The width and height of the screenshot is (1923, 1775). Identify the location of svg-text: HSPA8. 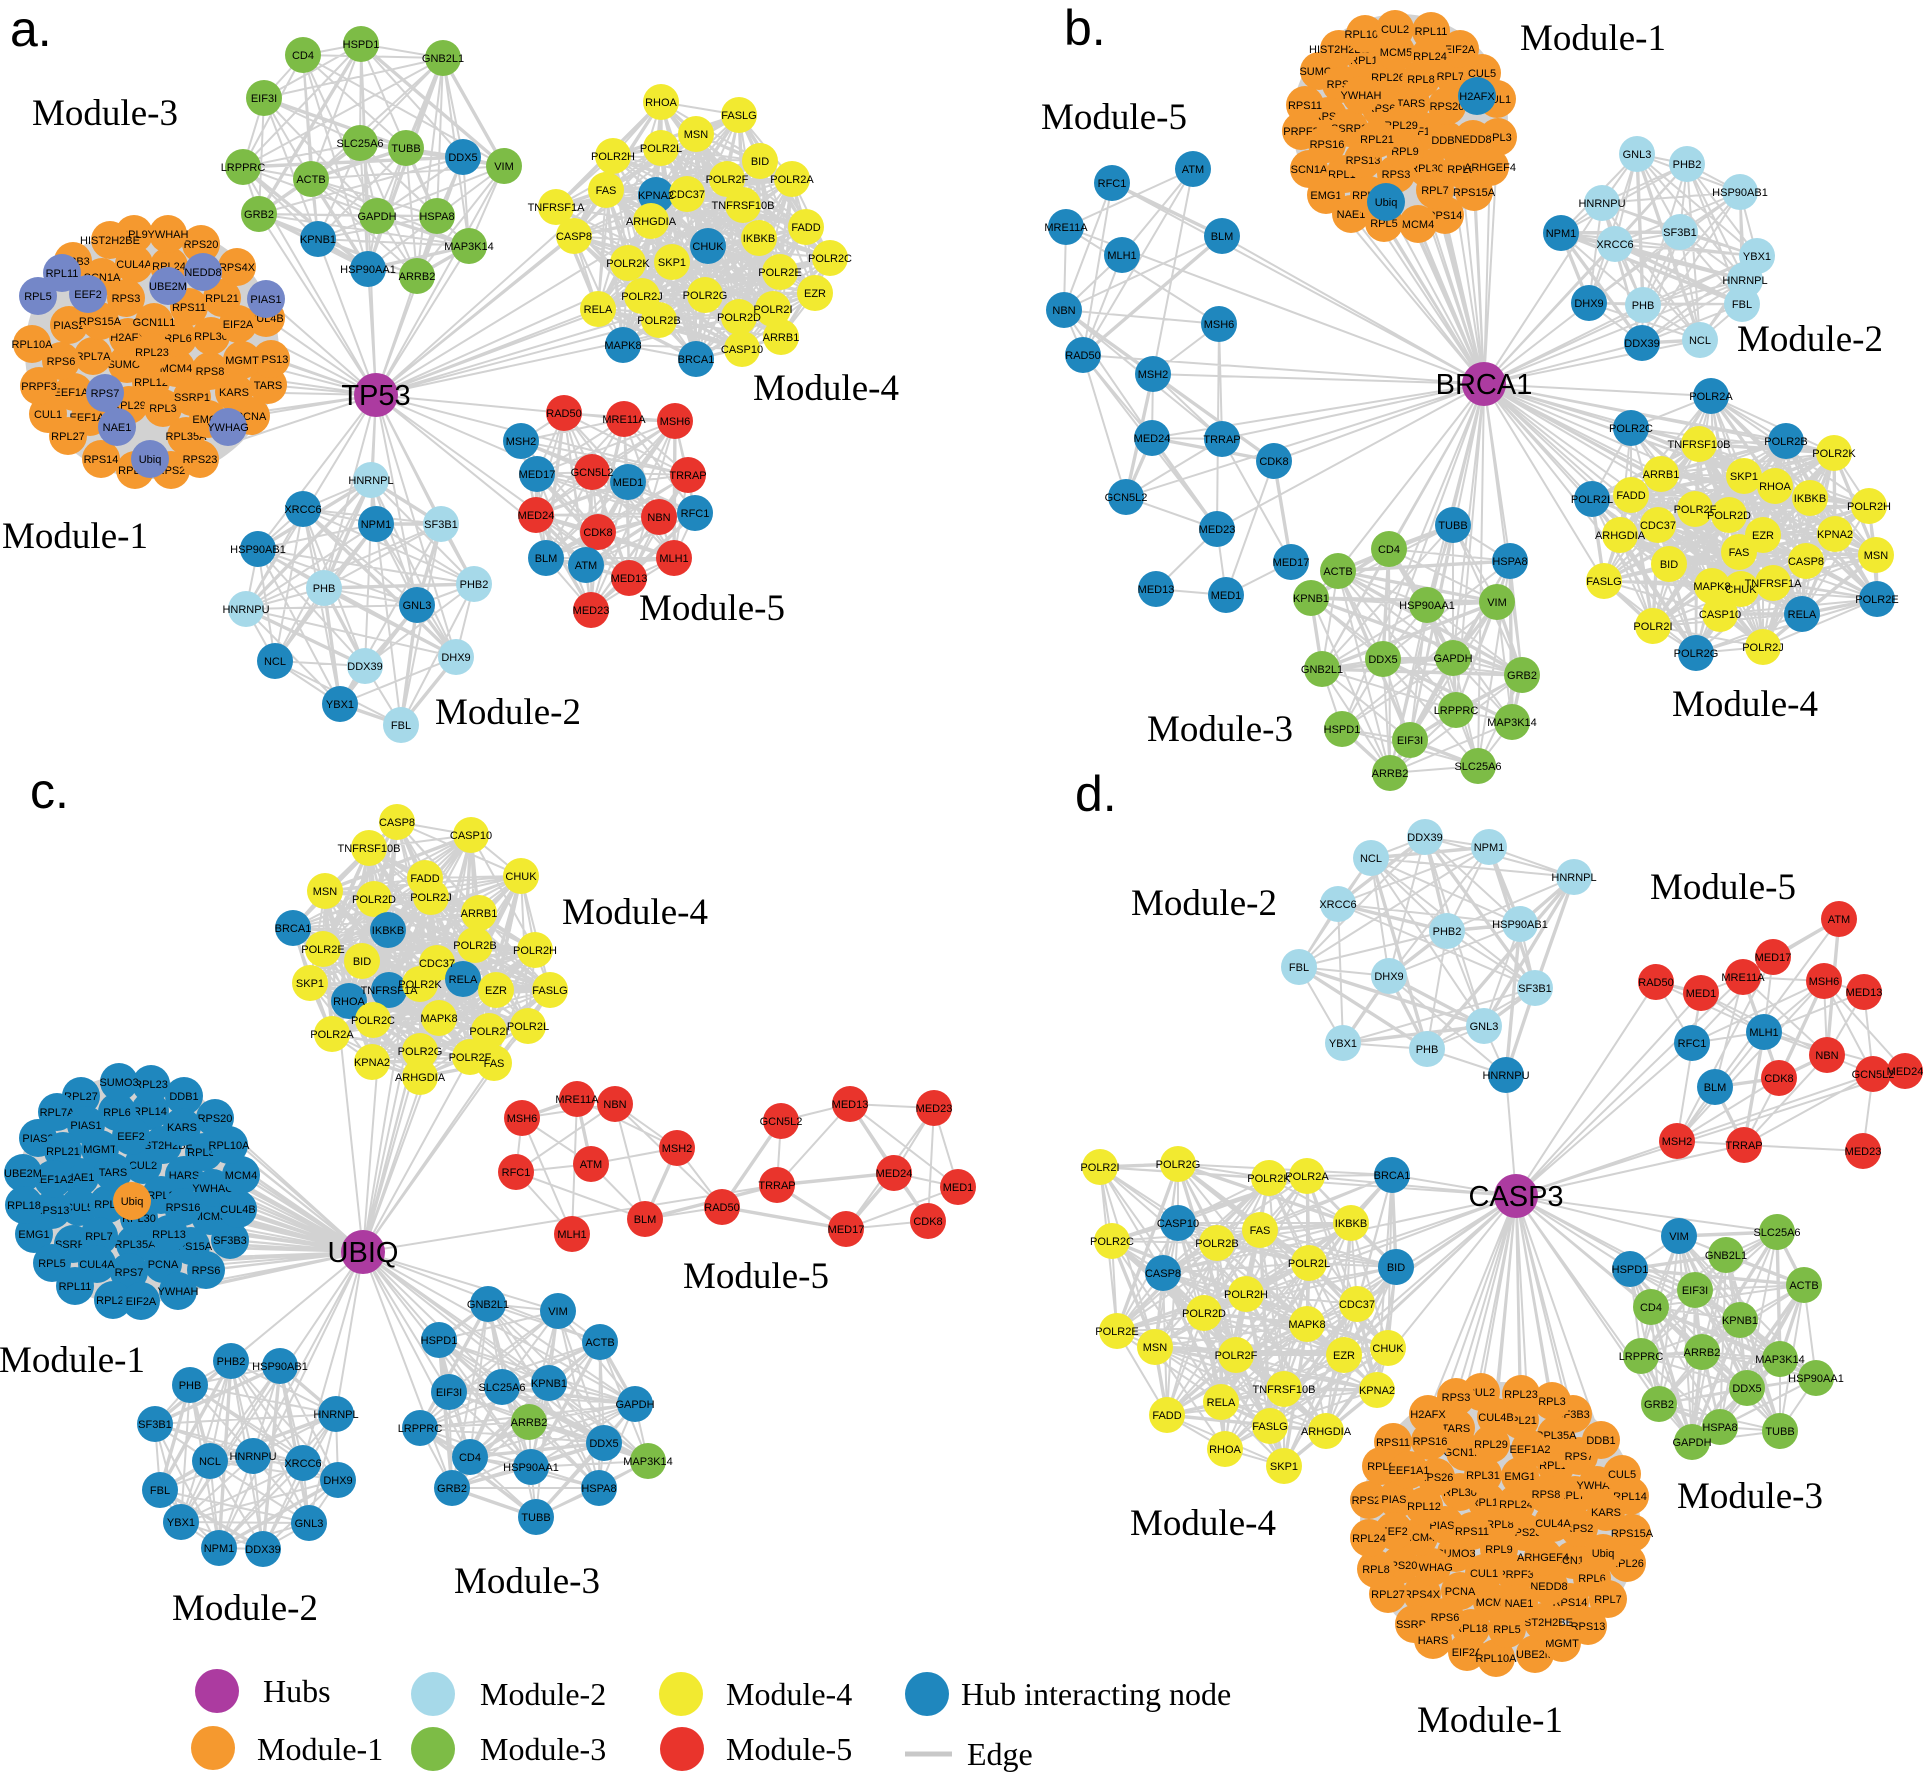
(598, 1489).